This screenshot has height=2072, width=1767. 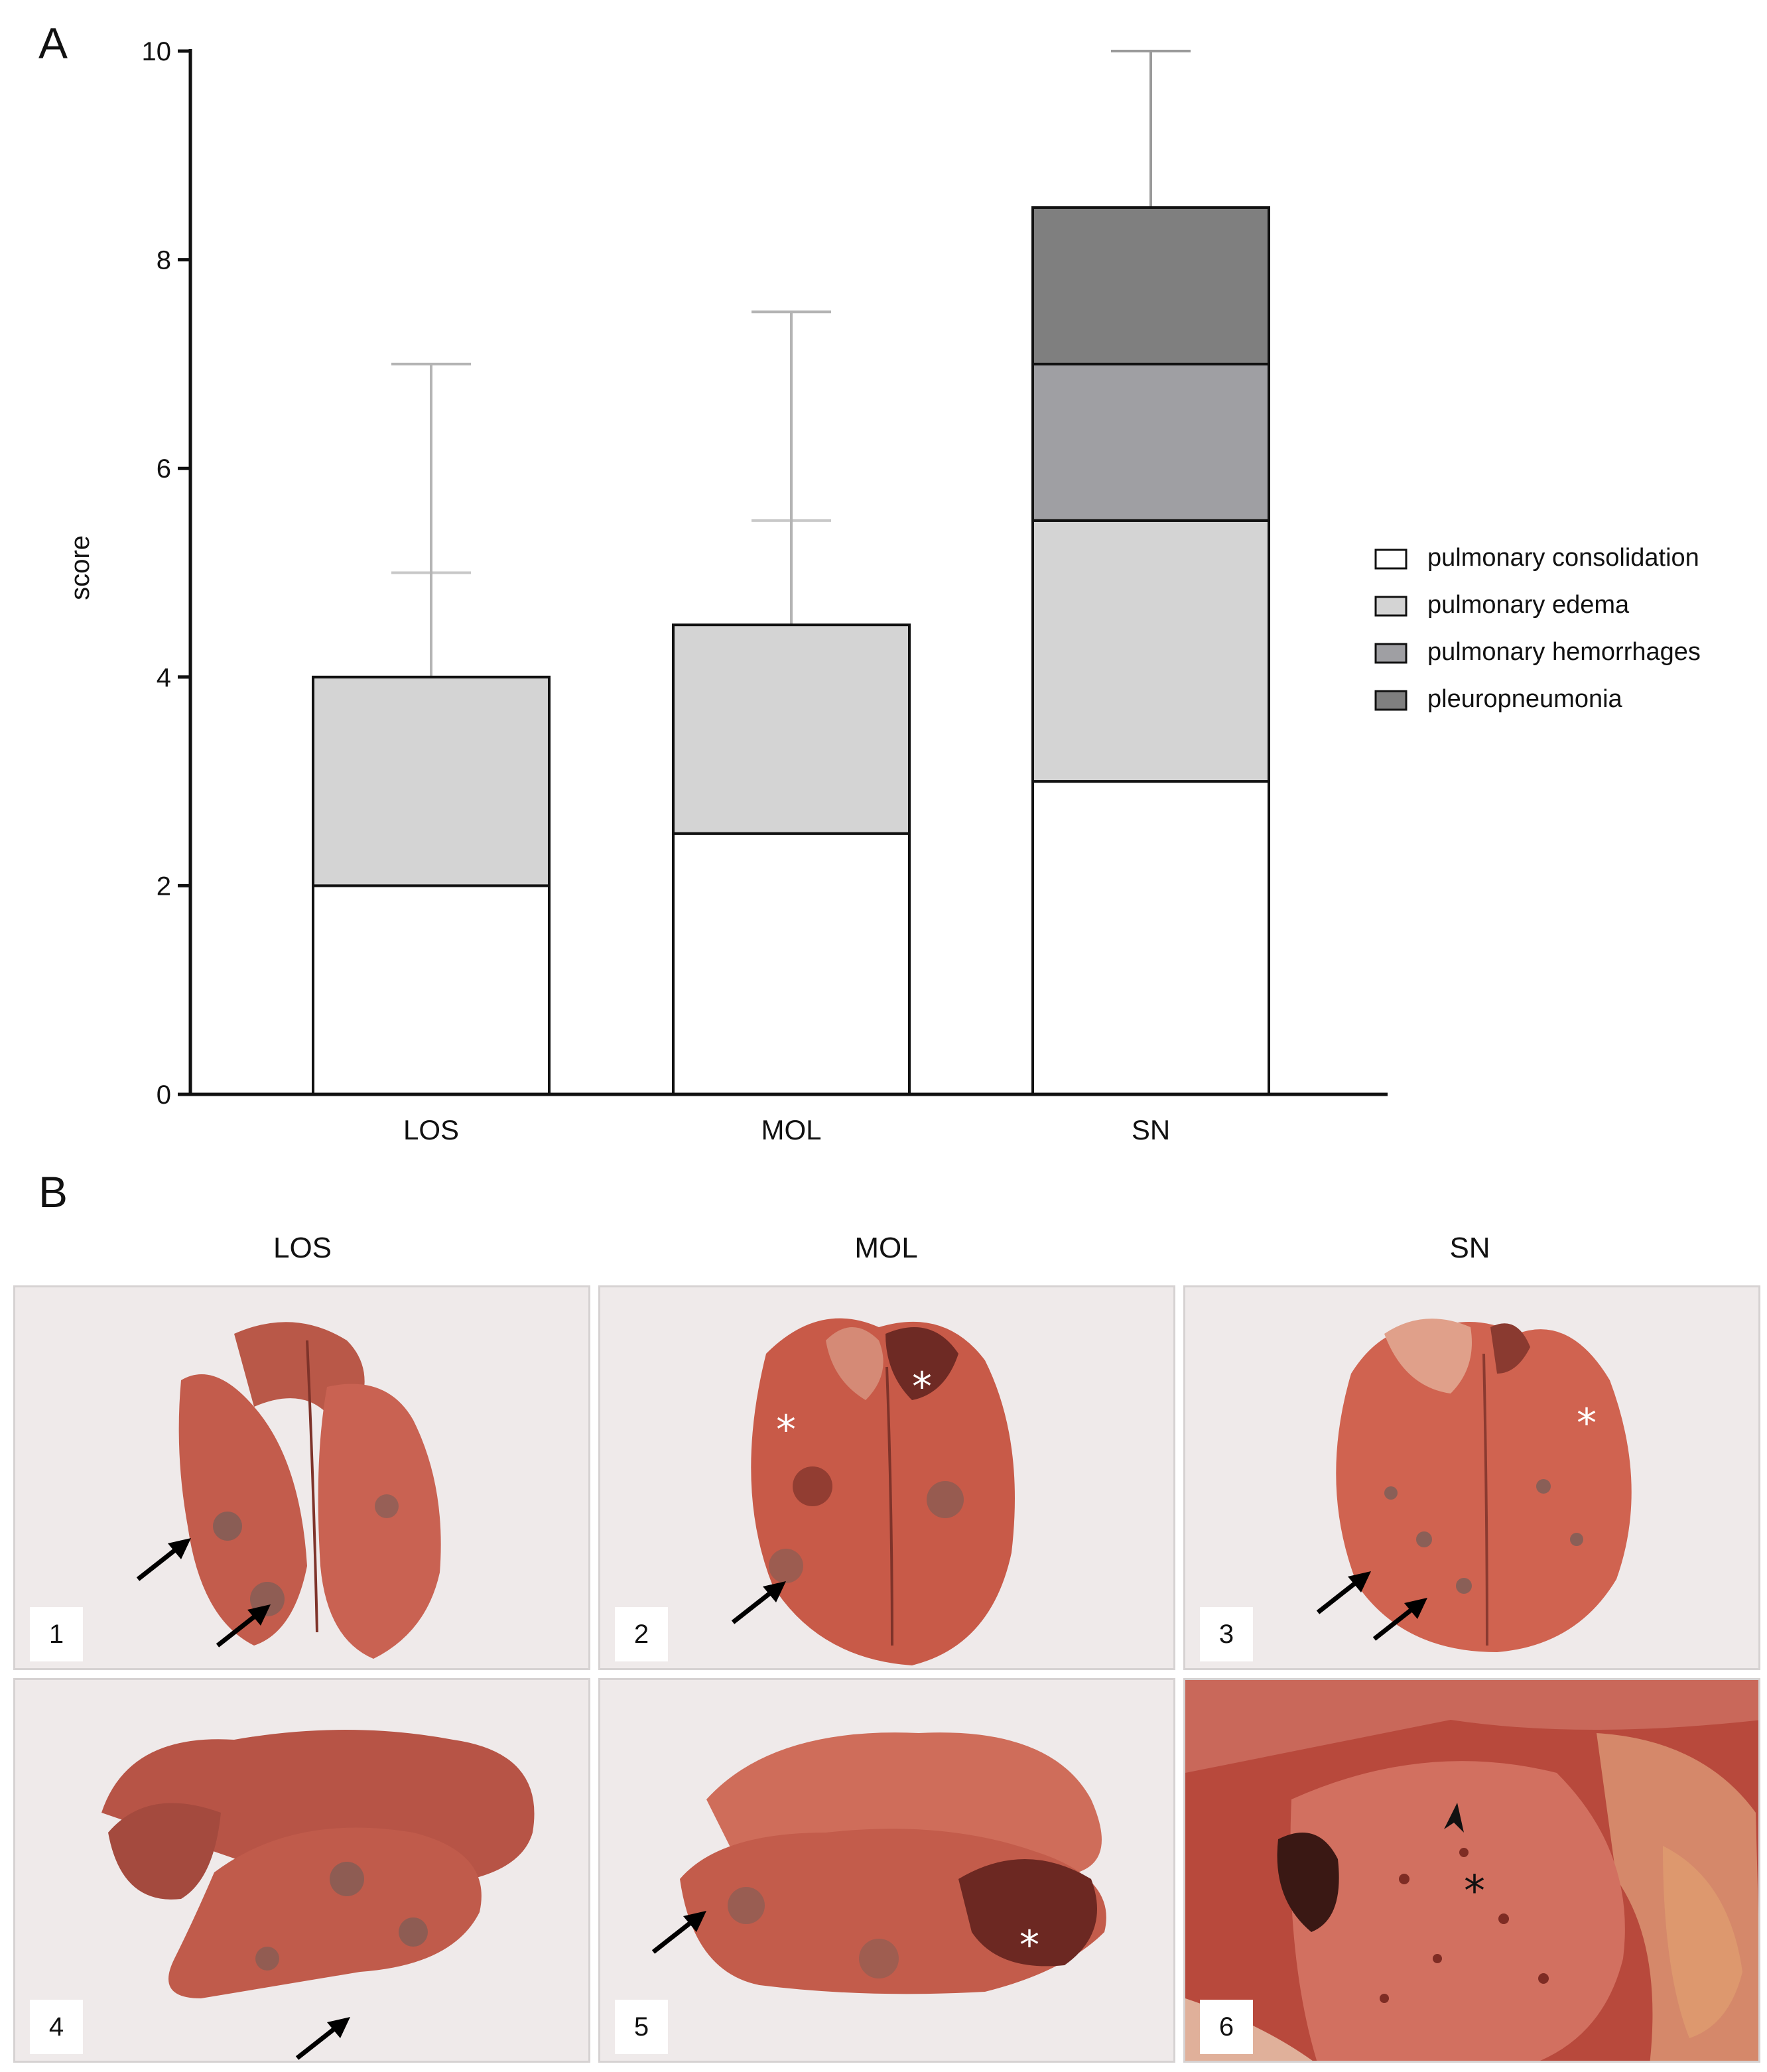 What do you see at coordinates (1391, 559) in the screenshot?
I see `legend-swatch-pulmonary-consolidation` at bounding box center [1391, 559].